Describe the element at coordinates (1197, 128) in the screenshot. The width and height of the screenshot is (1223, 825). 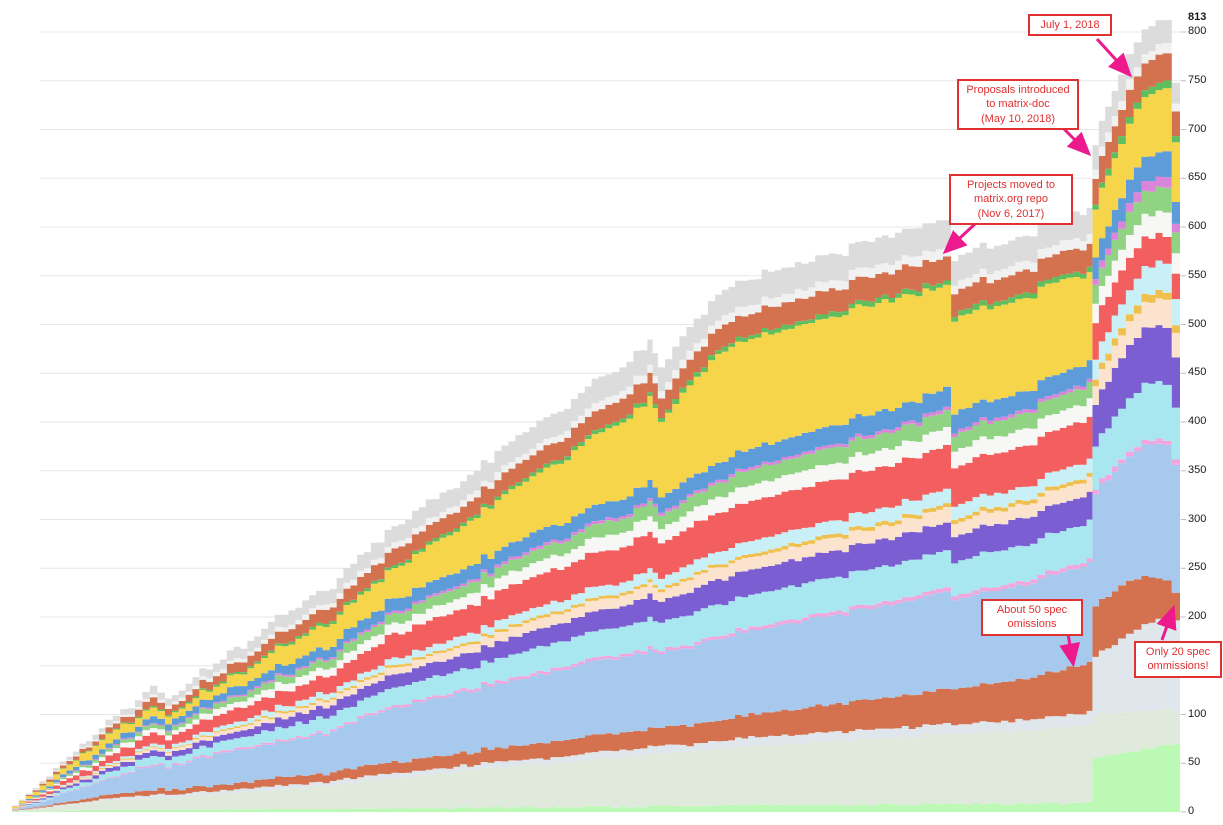
I see `y-tick-label: 700` at that location.